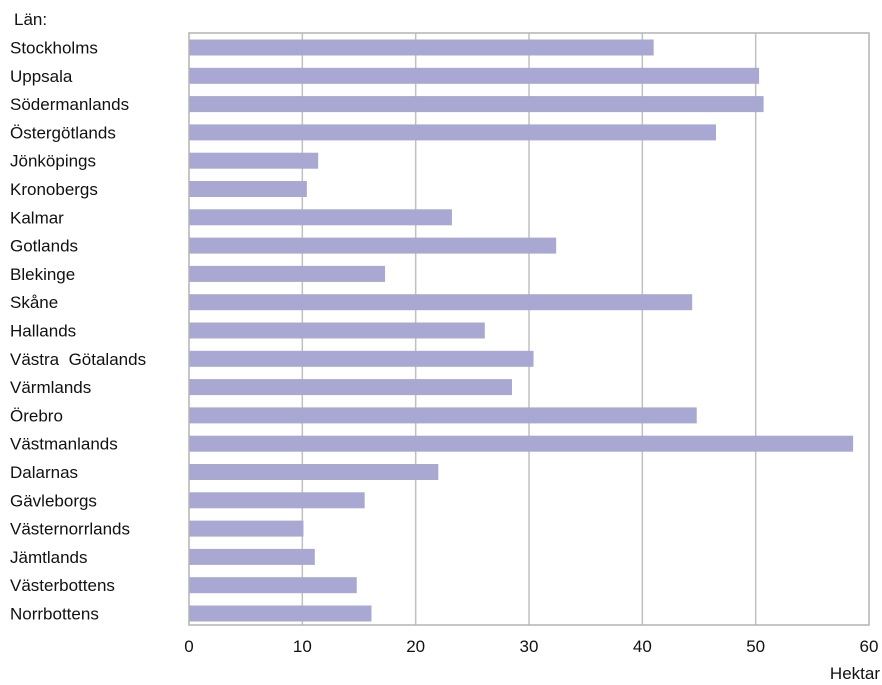 The width and height of the screenshot is (882, 685). I want to click on category-label: Södermanlands, so click(69, 104).